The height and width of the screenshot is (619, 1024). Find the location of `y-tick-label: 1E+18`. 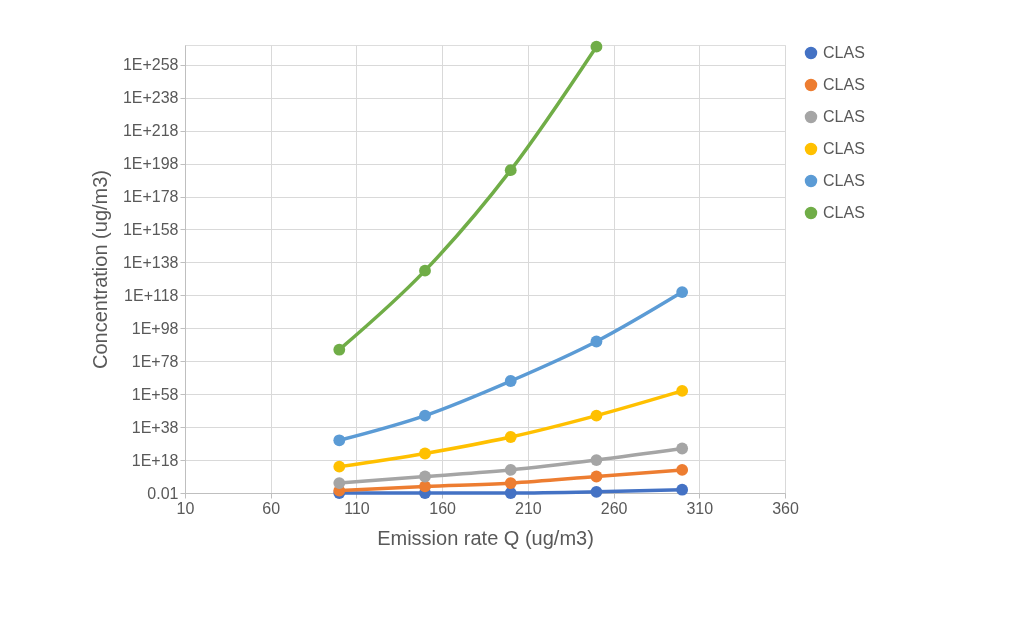

y-tick-label: 1E+18 is located at coordinates (155, 460).